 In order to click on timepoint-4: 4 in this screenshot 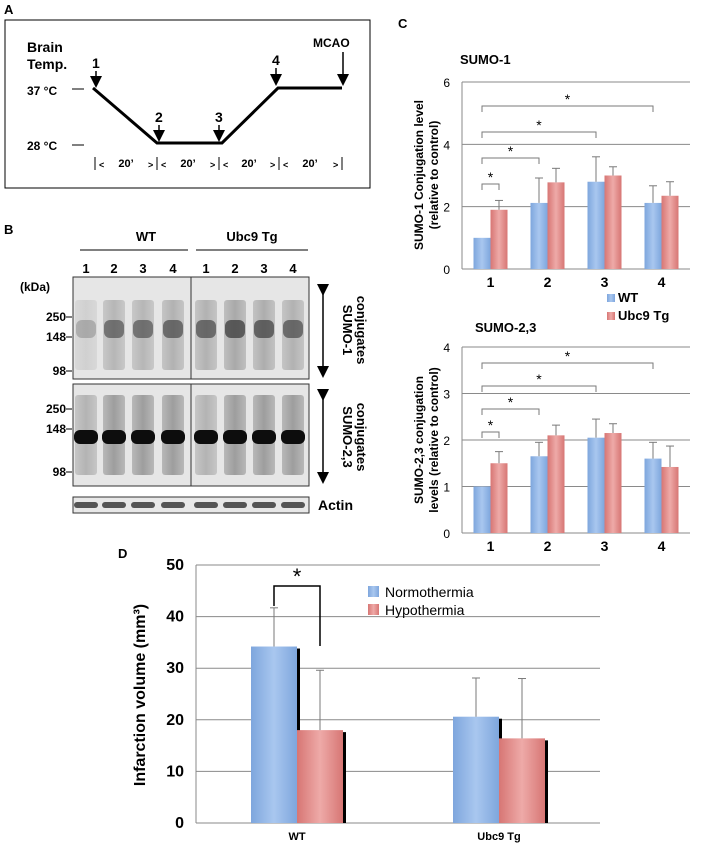, I will do `click(276, 60)`.